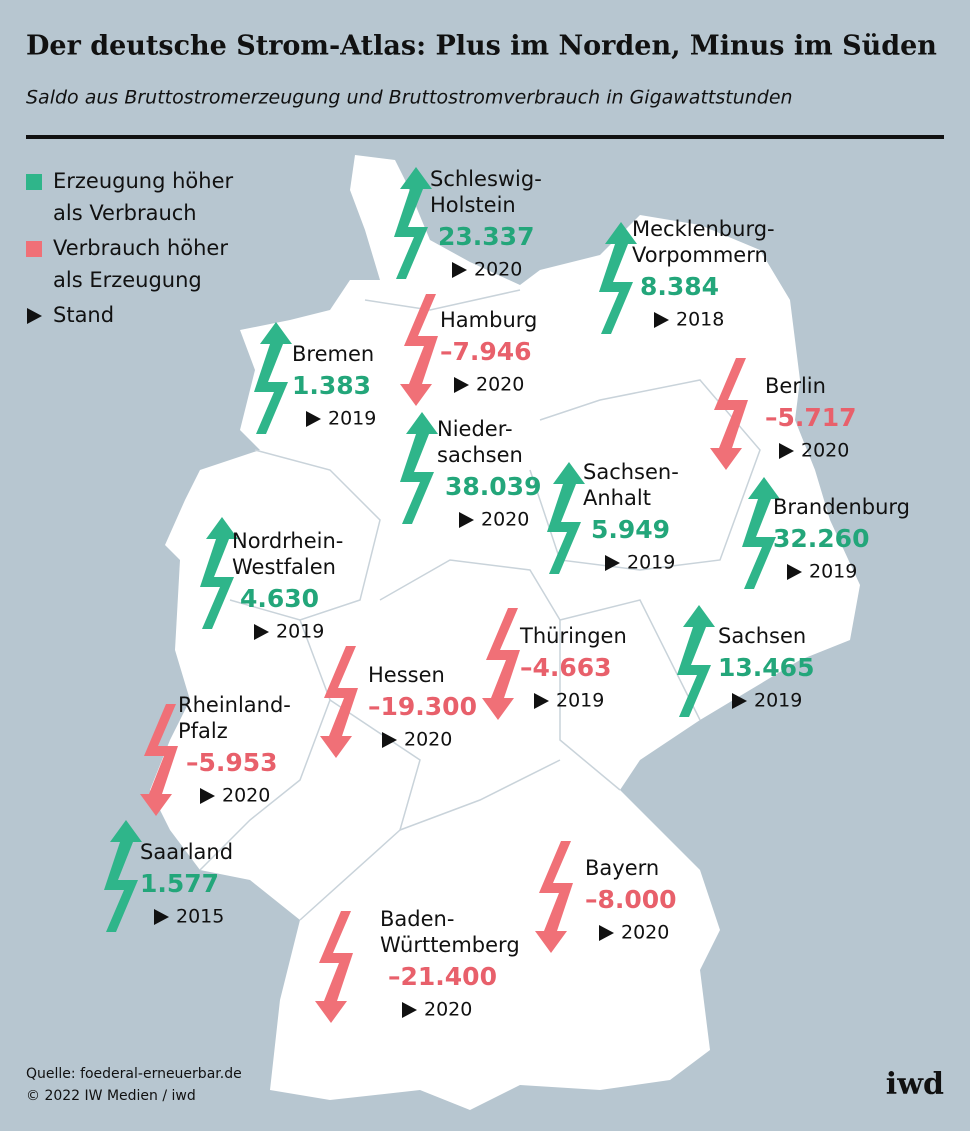 Image resolution: width=970 pixels, height=1131 pixels. What do you see at coordinates (762, 636) in the screenshot?
I see `region-name: Sachsen` at bounding box center [762, 636].